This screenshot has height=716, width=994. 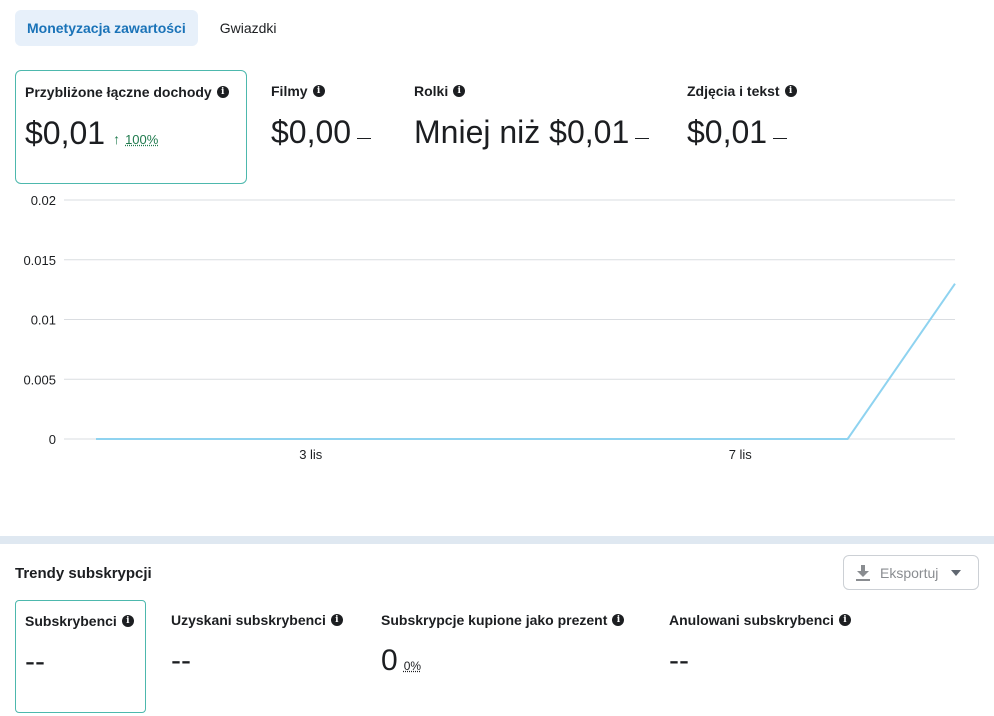 I want to click on metric-card-videos: Filmy i $0,00, so click(x=332, y=127).